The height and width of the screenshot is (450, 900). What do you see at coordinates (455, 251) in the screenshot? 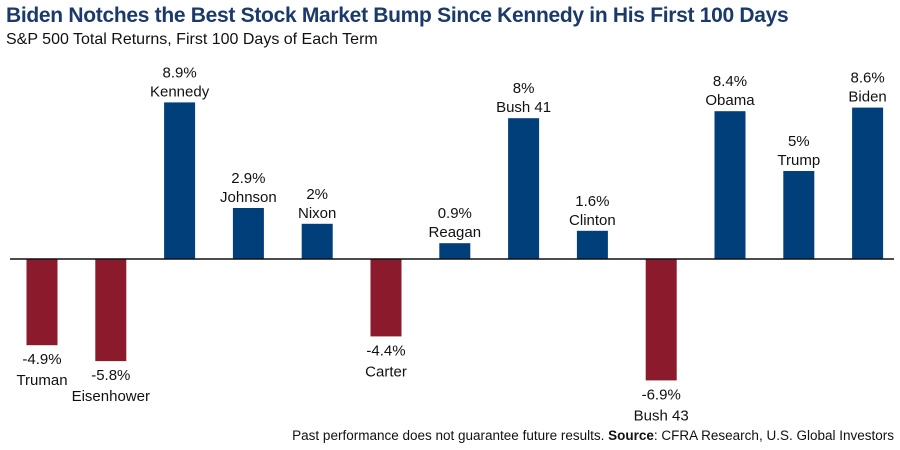
I see `bar-reagan` at bounding box center [455, 251].